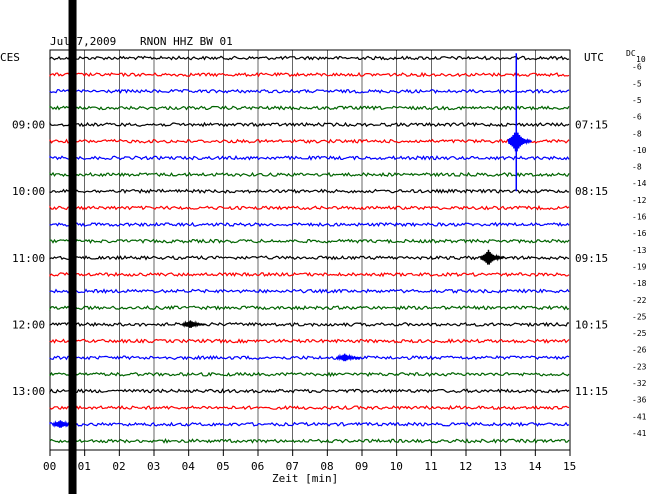 The image size is (650, 494). I want to click on right-time-label: 08:15, so click(591, 191).